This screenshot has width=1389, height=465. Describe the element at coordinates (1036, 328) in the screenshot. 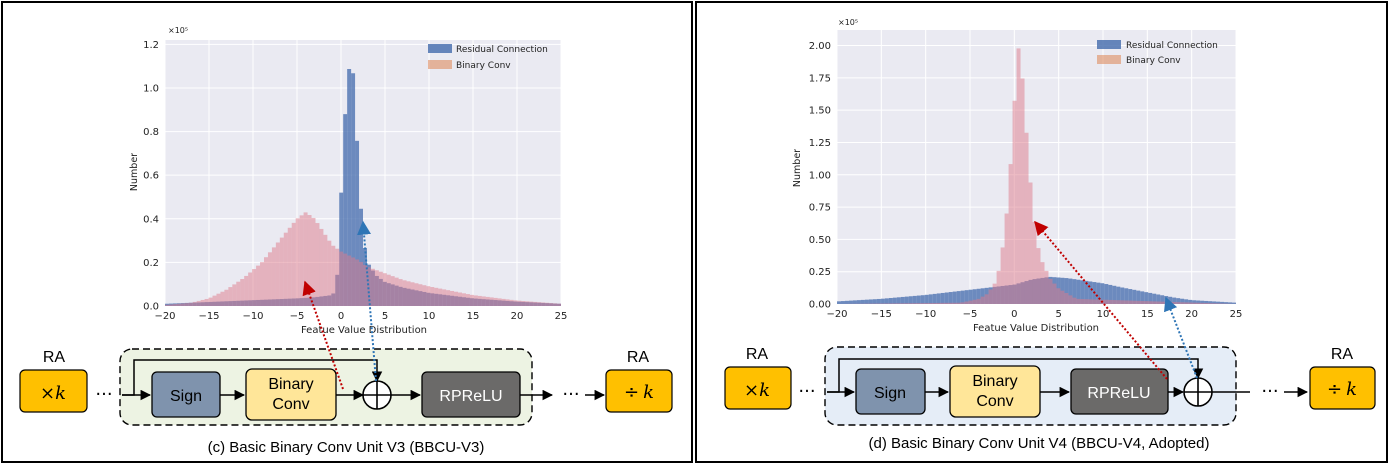

I see `x-axis-label: Featue Value Distribution` at that location.